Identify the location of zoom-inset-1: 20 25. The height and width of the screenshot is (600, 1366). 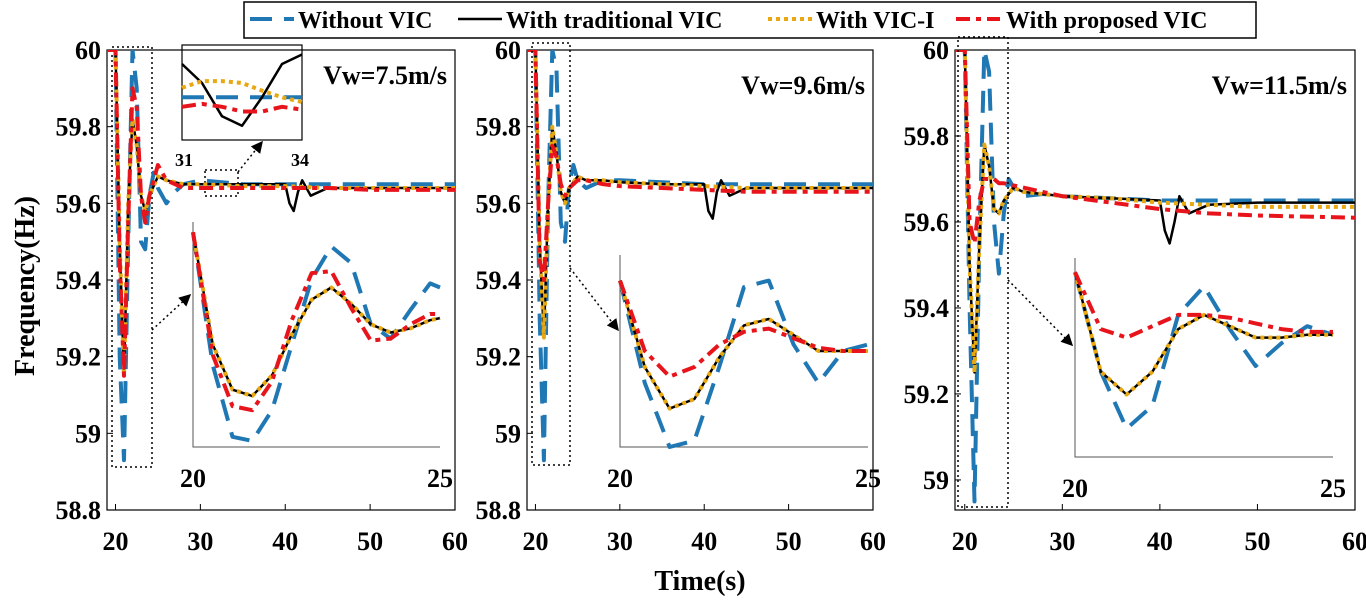
(316, 357).